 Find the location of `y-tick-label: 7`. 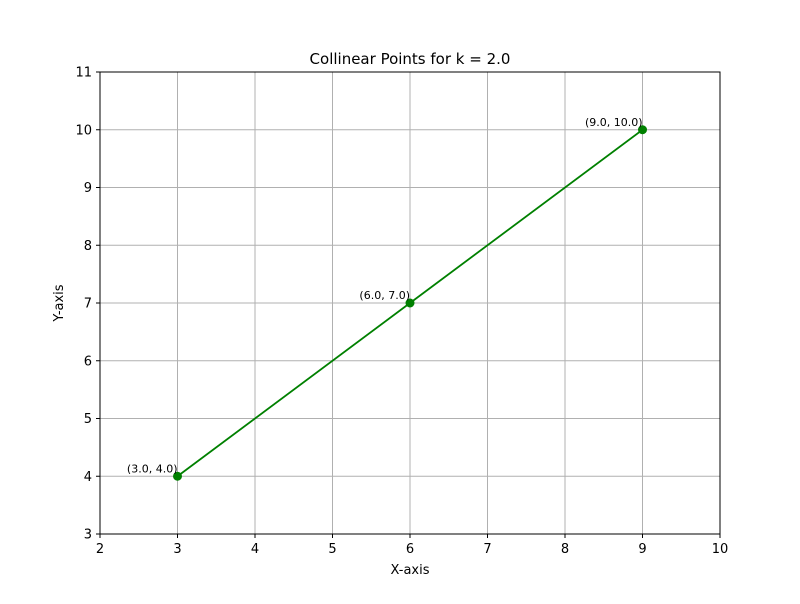

y-tick-label: 7 is located at coordinates (88, 304).